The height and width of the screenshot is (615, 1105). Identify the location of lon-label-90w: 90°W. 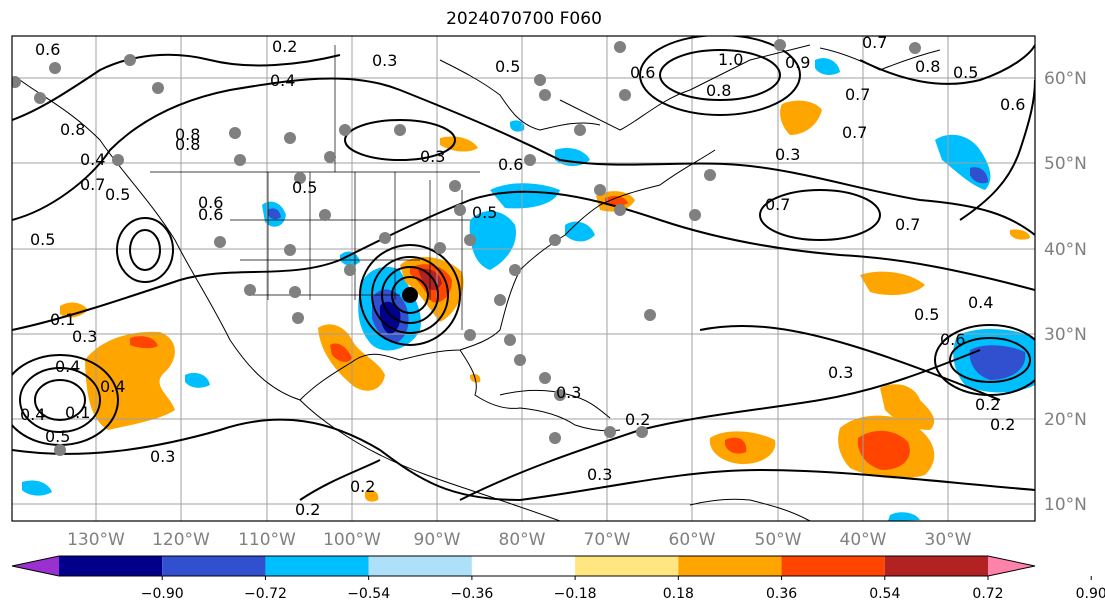
(437, 540).